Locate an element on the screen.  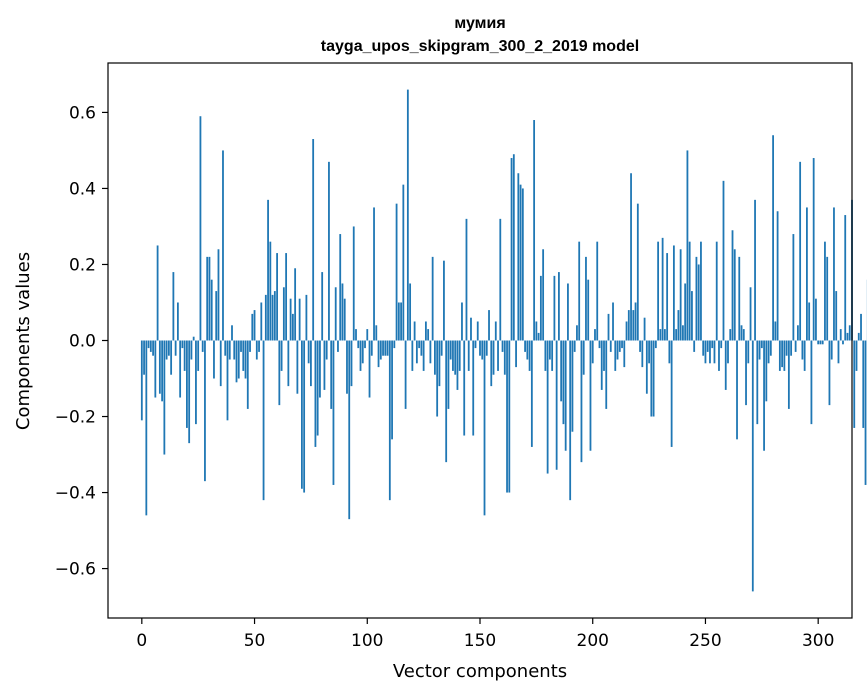
x-axis-ticks: 0 50 100 150 200 250 300 is located at coordinates (485, 634).